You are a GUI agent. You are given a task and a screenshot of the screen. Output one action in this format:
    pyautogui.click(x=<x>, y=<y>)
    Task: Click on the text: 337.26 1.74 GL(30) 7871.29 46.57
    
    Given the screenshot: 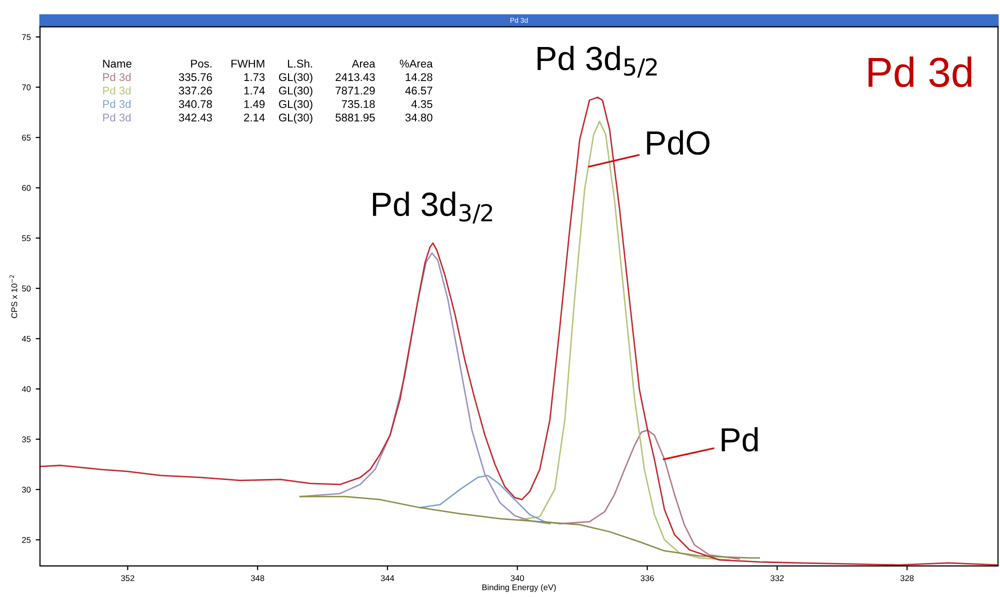 What is the action you would take?
    pyautogui.click(x=305, y=91)
    